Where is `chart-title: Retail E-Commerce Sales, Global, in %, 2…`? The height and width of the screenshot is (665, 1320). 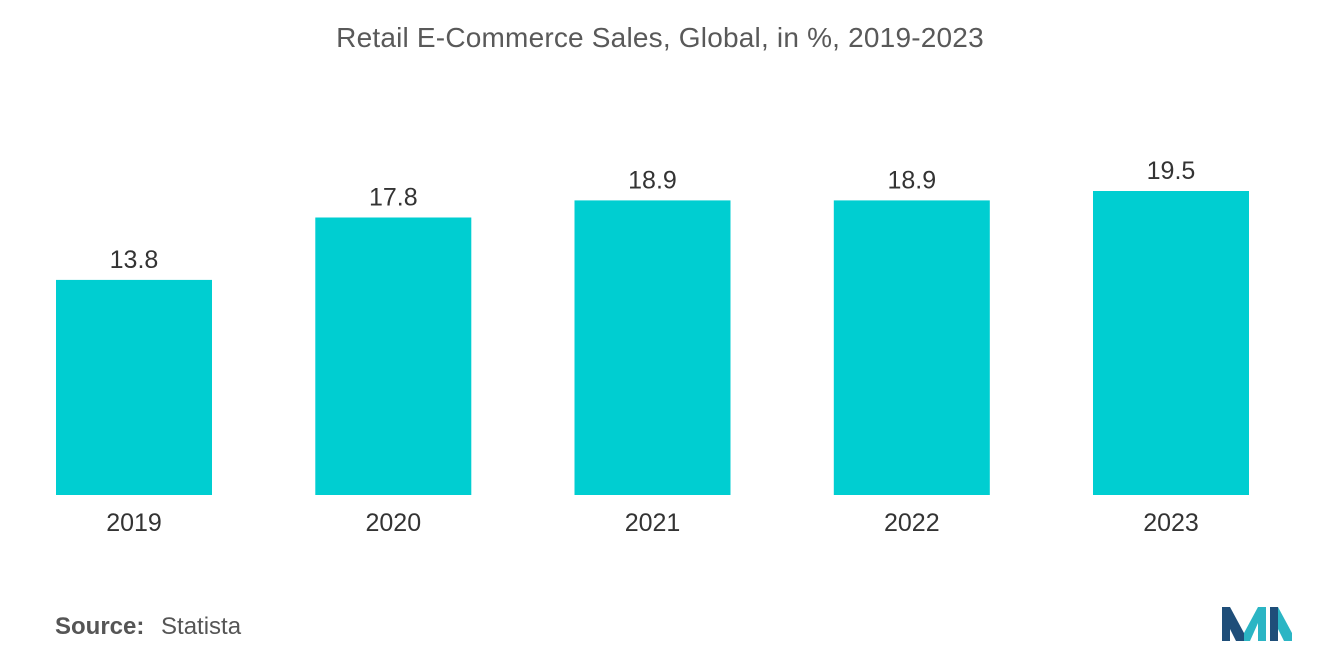
chart-title: Retail E-Commerce Sales, Global, in %, 2… is located at coordinates (660, 37).